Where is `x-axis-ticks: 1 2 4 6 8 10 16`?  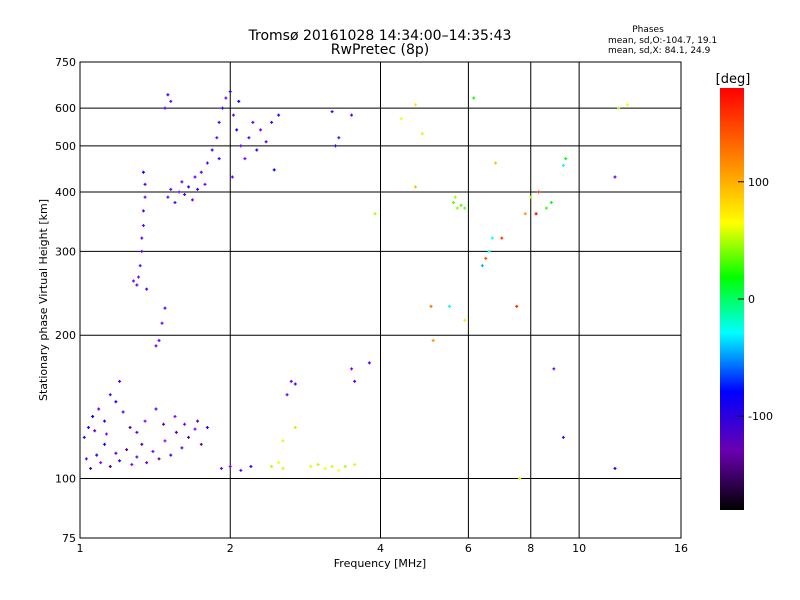 x-axis-ticks: 1 2 4 6 8 10 16 is located at coordinates (383, 548).